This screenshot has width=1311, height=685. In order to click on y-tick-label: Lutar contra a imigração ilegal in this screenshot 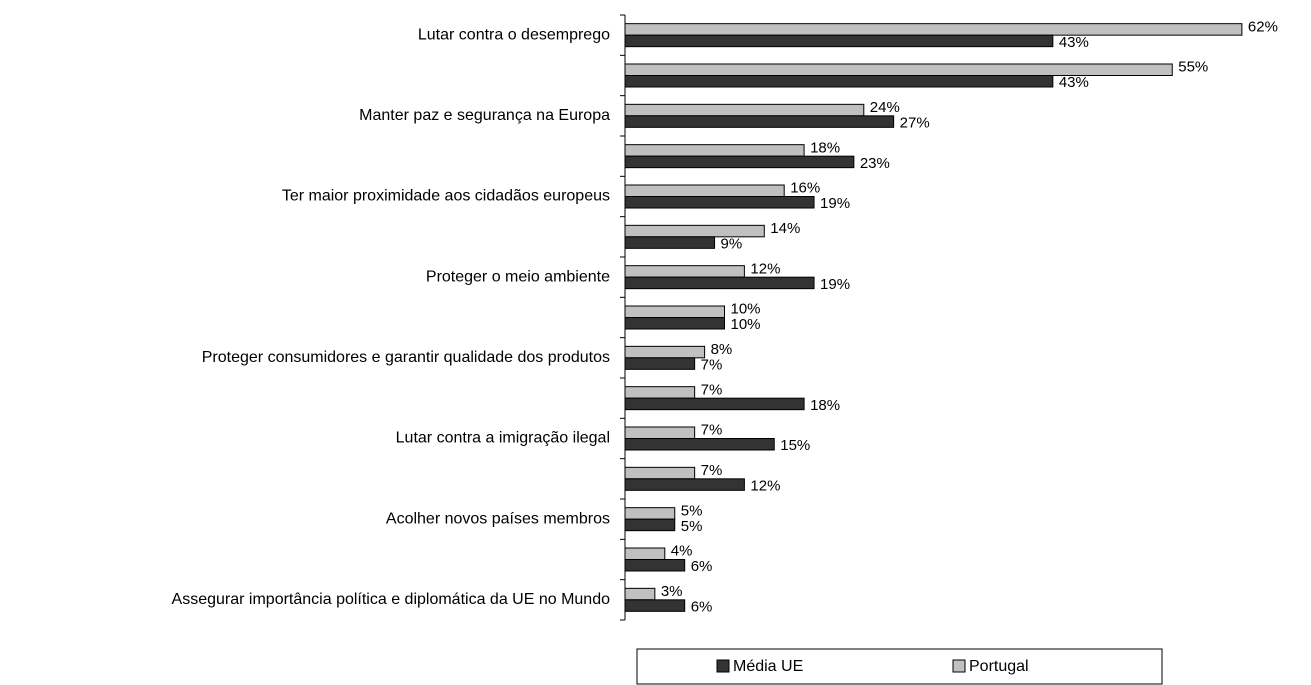, I will do `click(503, 438)`.